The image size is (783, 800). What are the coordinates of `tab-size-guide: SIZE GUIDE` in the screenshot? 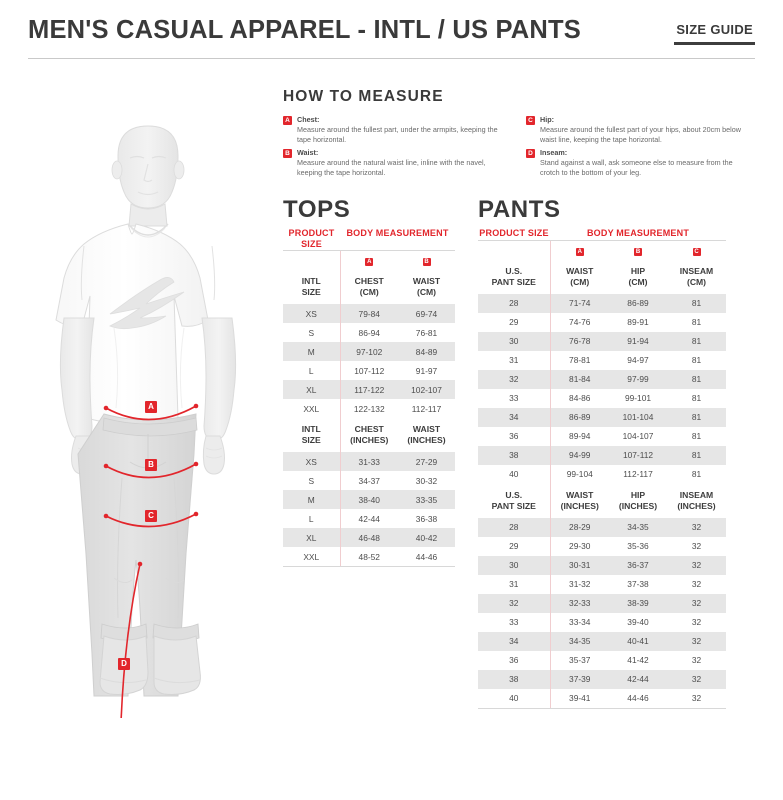 It's located at (714, 33).